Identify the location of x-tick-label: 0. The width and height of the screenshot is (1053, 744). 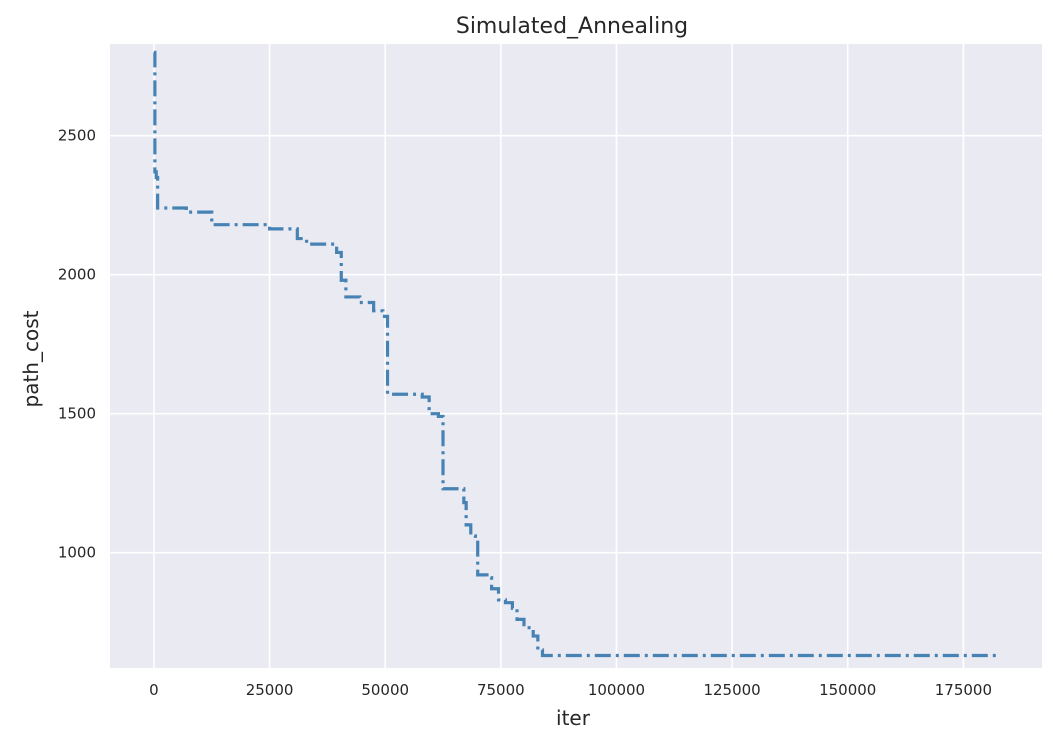
(154, 690).